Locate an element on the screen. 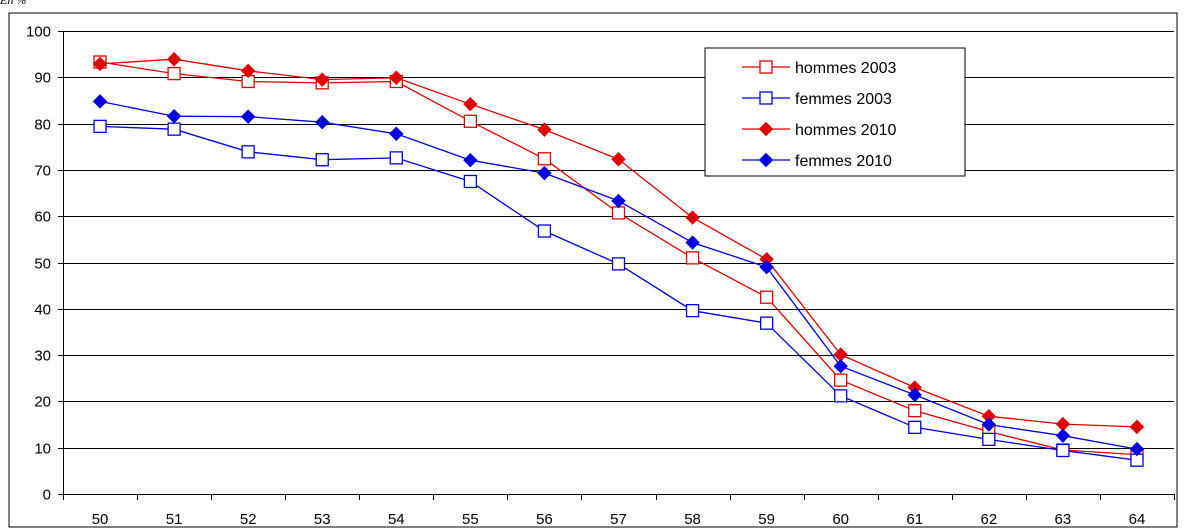 This screenshot has height=531, width=1187. x-tick-label: 50 is located at coordinates (100, 519).